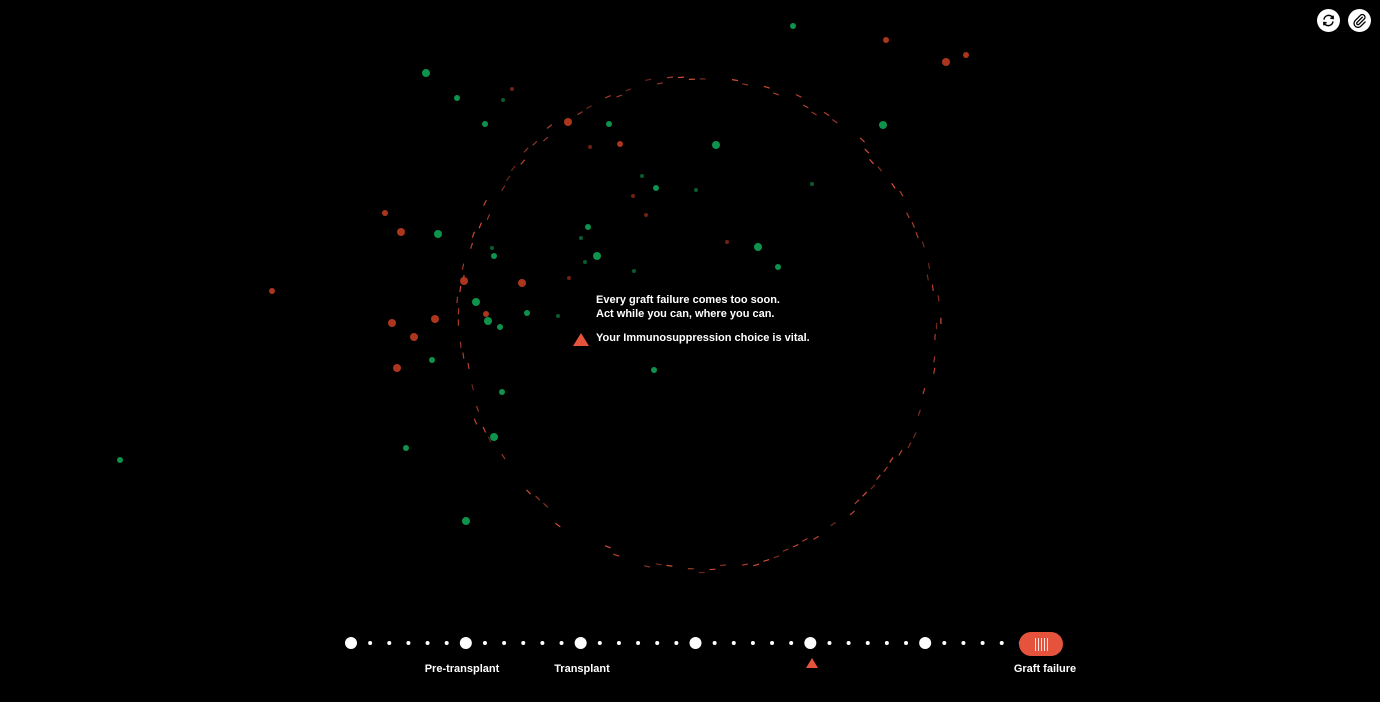 This screenshot has height=702, width=1380. What do you see at coordinates (1328, 20) in the screenshot?
I see `refresh-button` at bounding box center [1328, 20].